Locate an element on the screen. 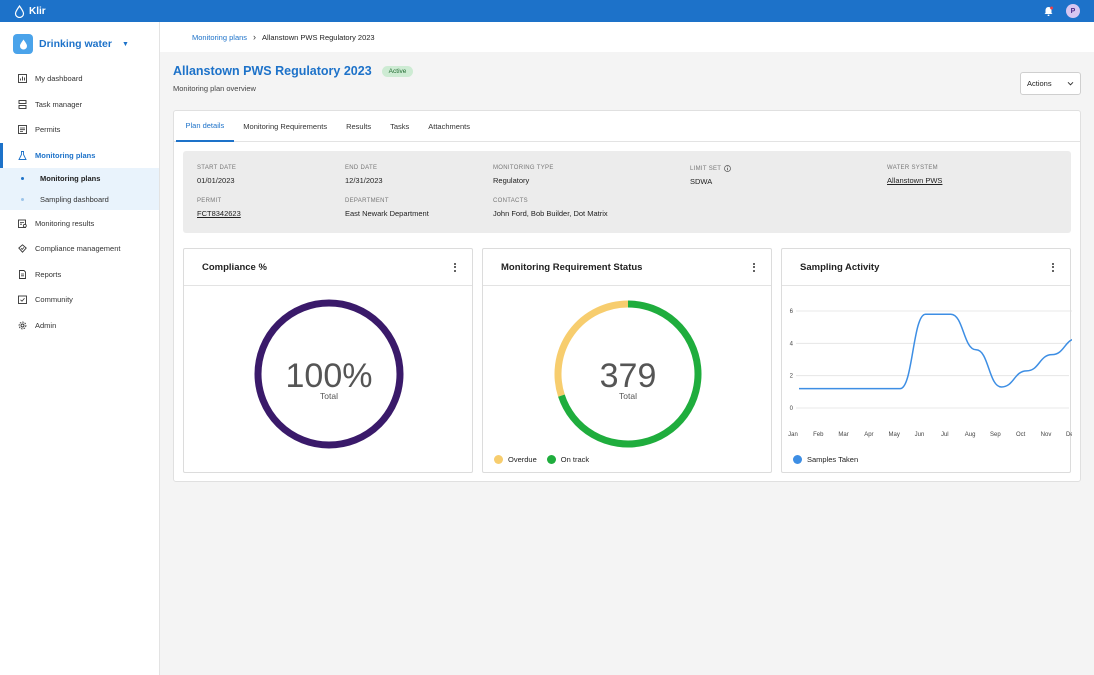 The image size is (1094, 675). tab-plan-details: Plan details is located at coordinates (205, 126).